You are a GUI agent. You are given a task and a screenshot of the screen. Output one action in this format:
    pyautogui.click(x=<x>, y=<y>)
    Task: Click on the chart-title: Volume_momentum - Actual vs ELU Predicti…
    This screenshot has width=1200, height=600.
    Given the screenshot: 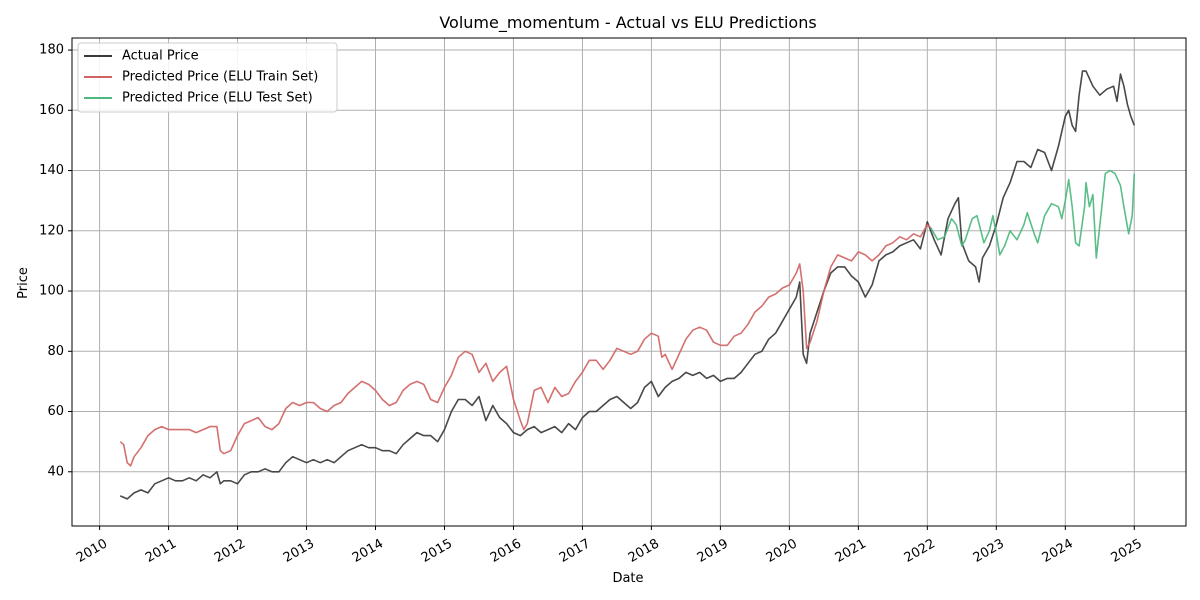 What is the action you would take?
    pyautogui.click(x=627, y=23)
    